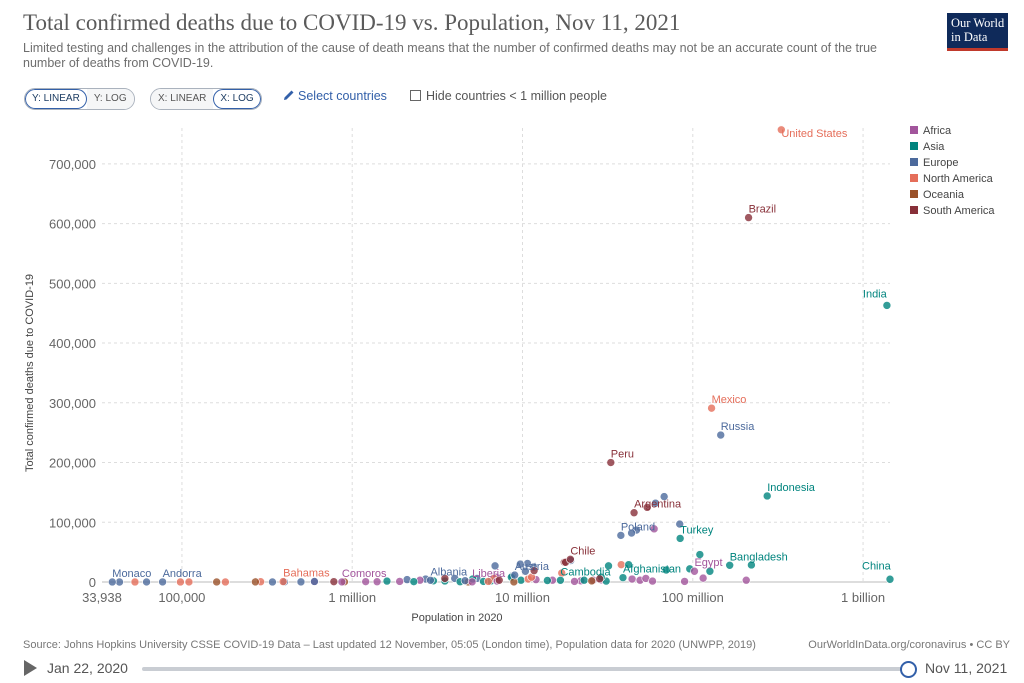 The width and height of the screenshot is (1024, 683). I want to click on x-tick-label: 10 million, so click(522, 597).